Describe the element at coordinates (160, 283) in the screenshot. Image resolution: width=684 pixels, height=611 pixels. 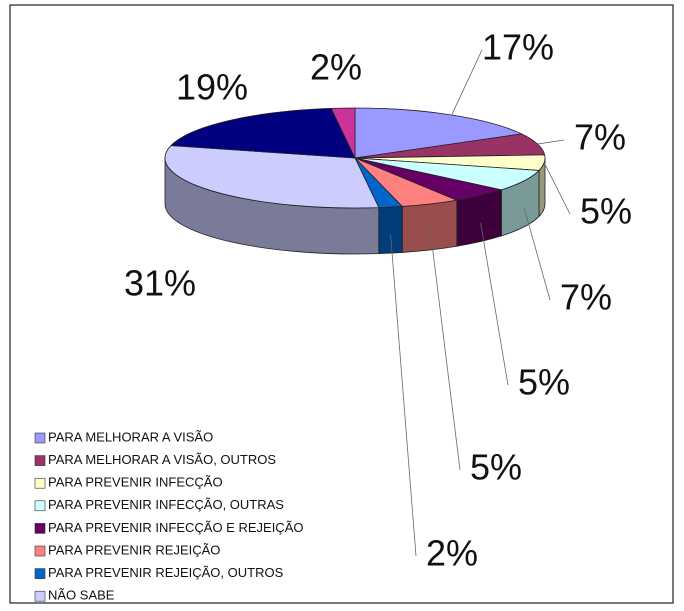
I see `data-label: 31%` at that location.